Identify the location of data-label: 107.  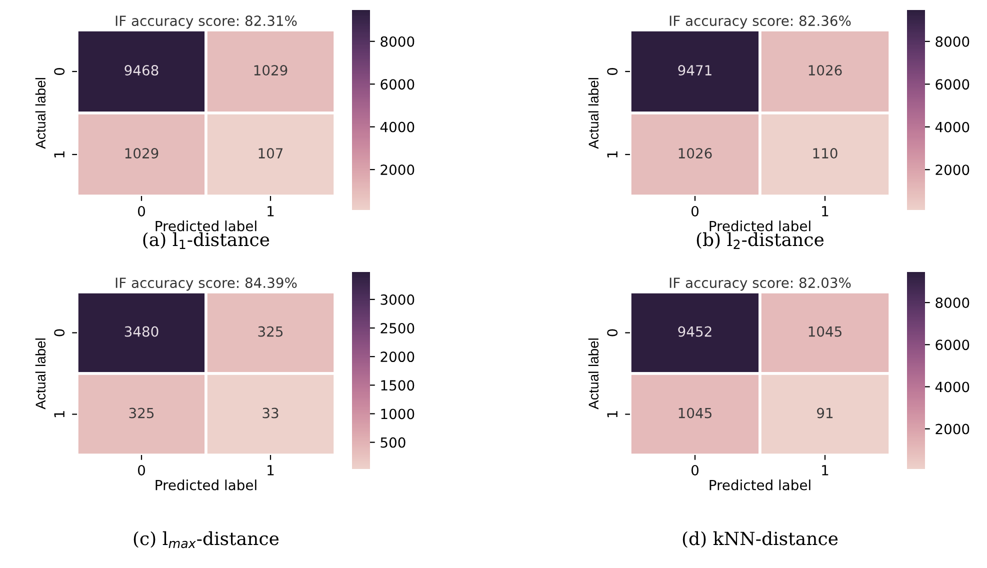
(270, 153).